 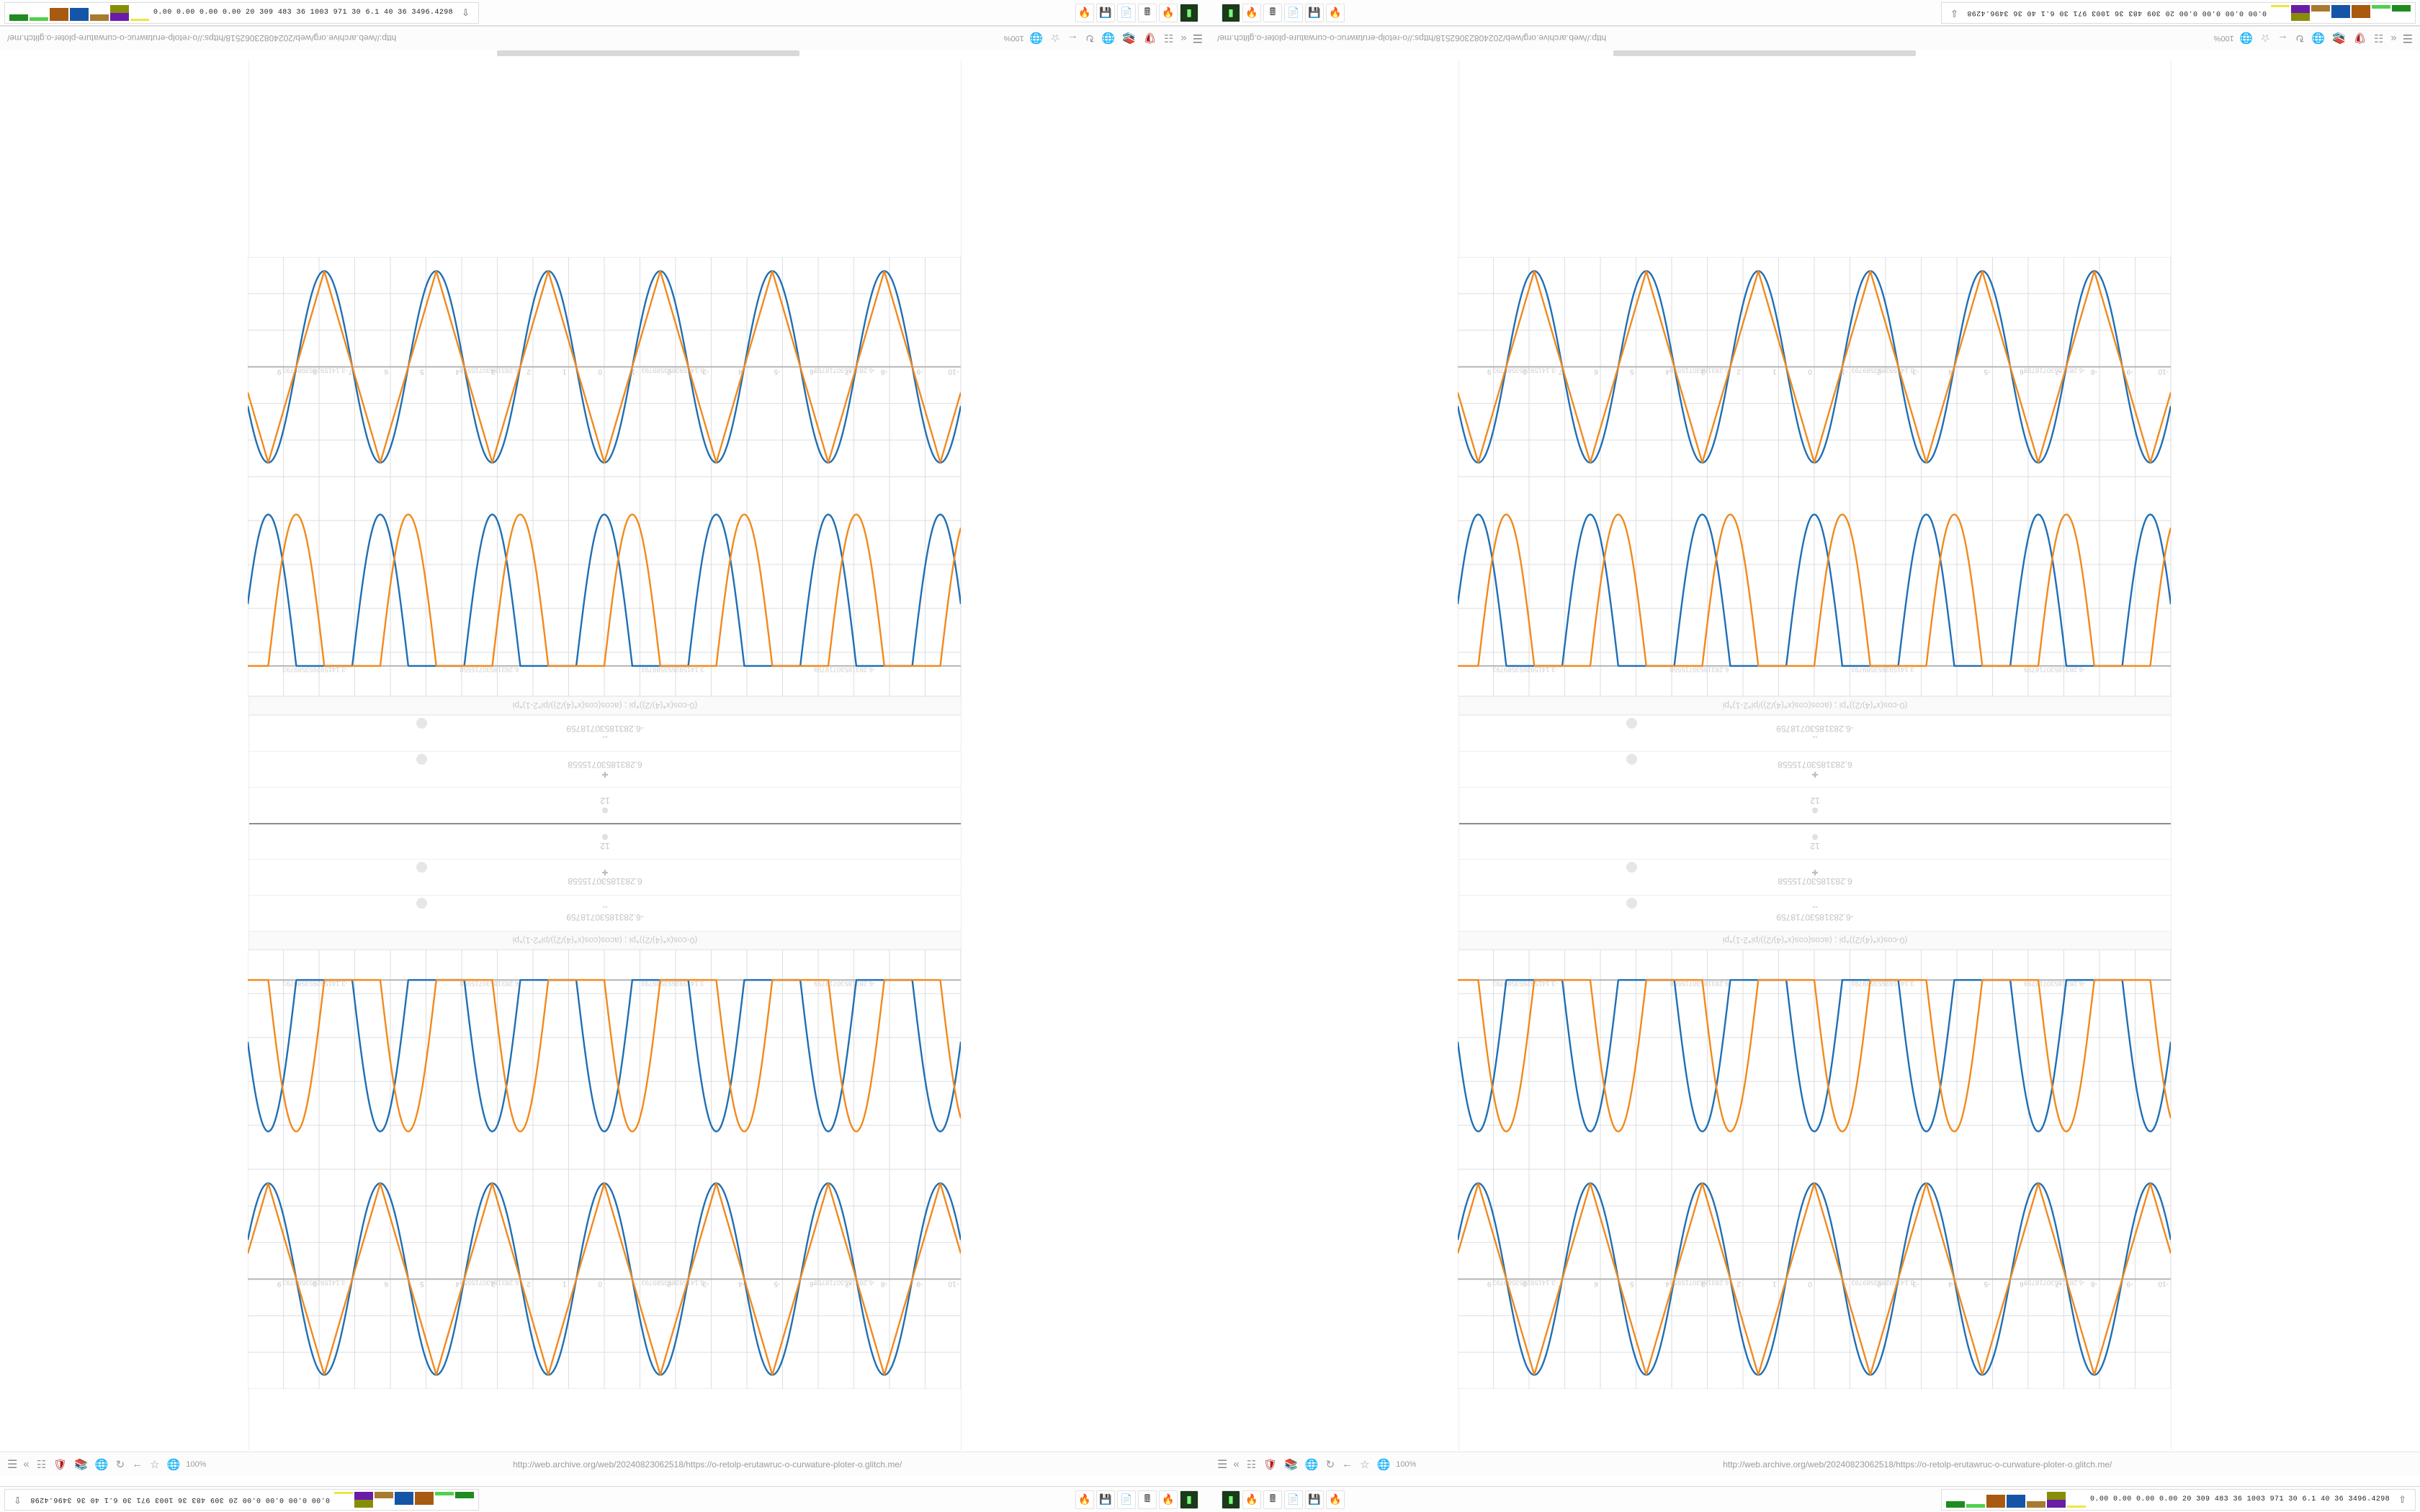 What do you see at coordinates (1197, 38) in the screenshot?
I see `hamburger-menu-icon: ☰` at bounding box center [1197, 38].